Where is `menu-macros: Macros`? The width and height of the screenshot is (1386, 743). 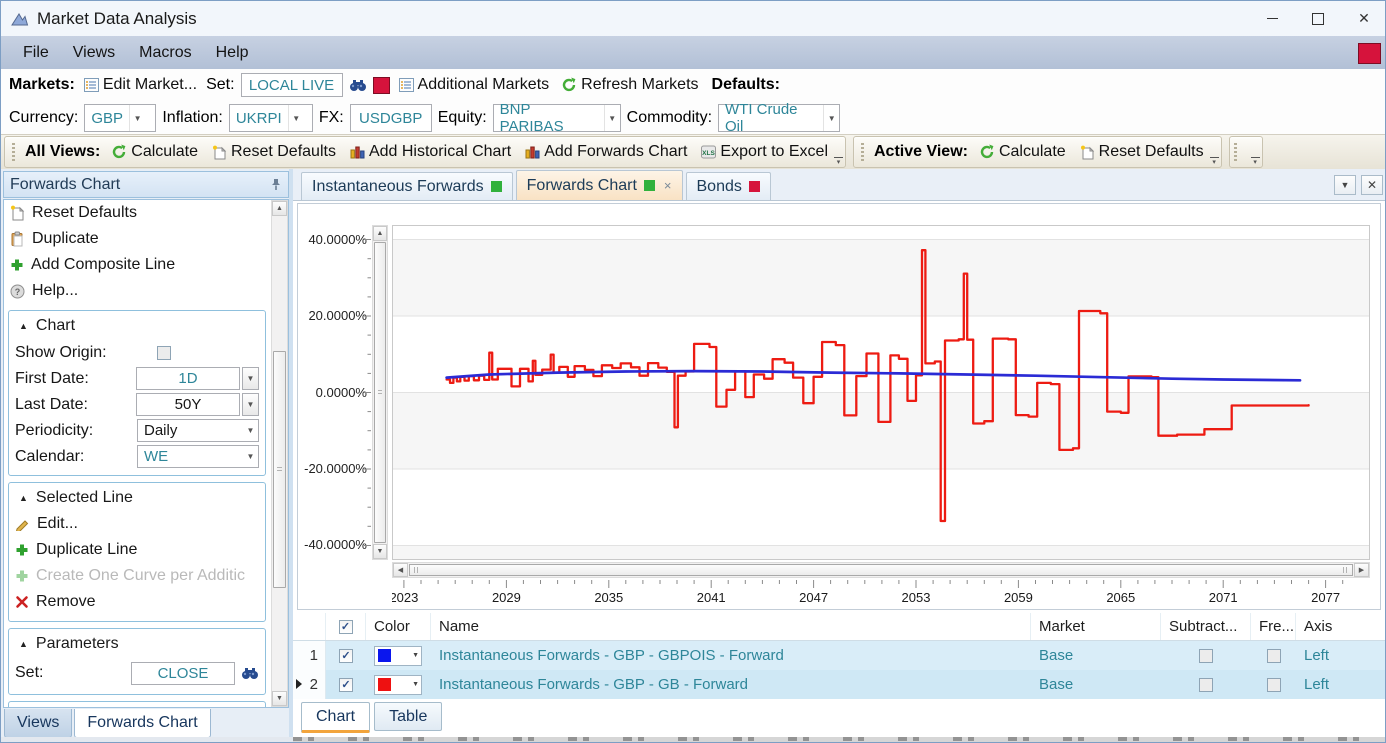
menu-macros: Macros is located at coordinates (165, 52).